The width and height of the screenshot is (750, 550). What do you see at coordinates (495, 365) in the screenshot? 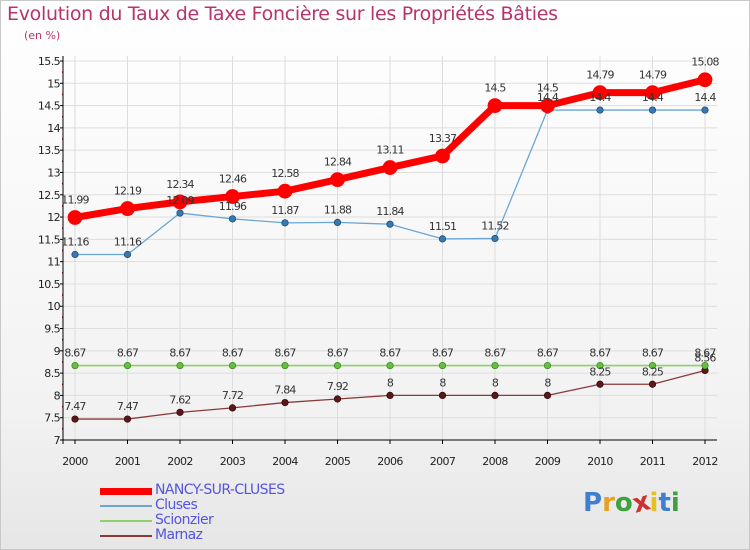
I see `point-scionzier-2008` at bounding box center [495, 365].